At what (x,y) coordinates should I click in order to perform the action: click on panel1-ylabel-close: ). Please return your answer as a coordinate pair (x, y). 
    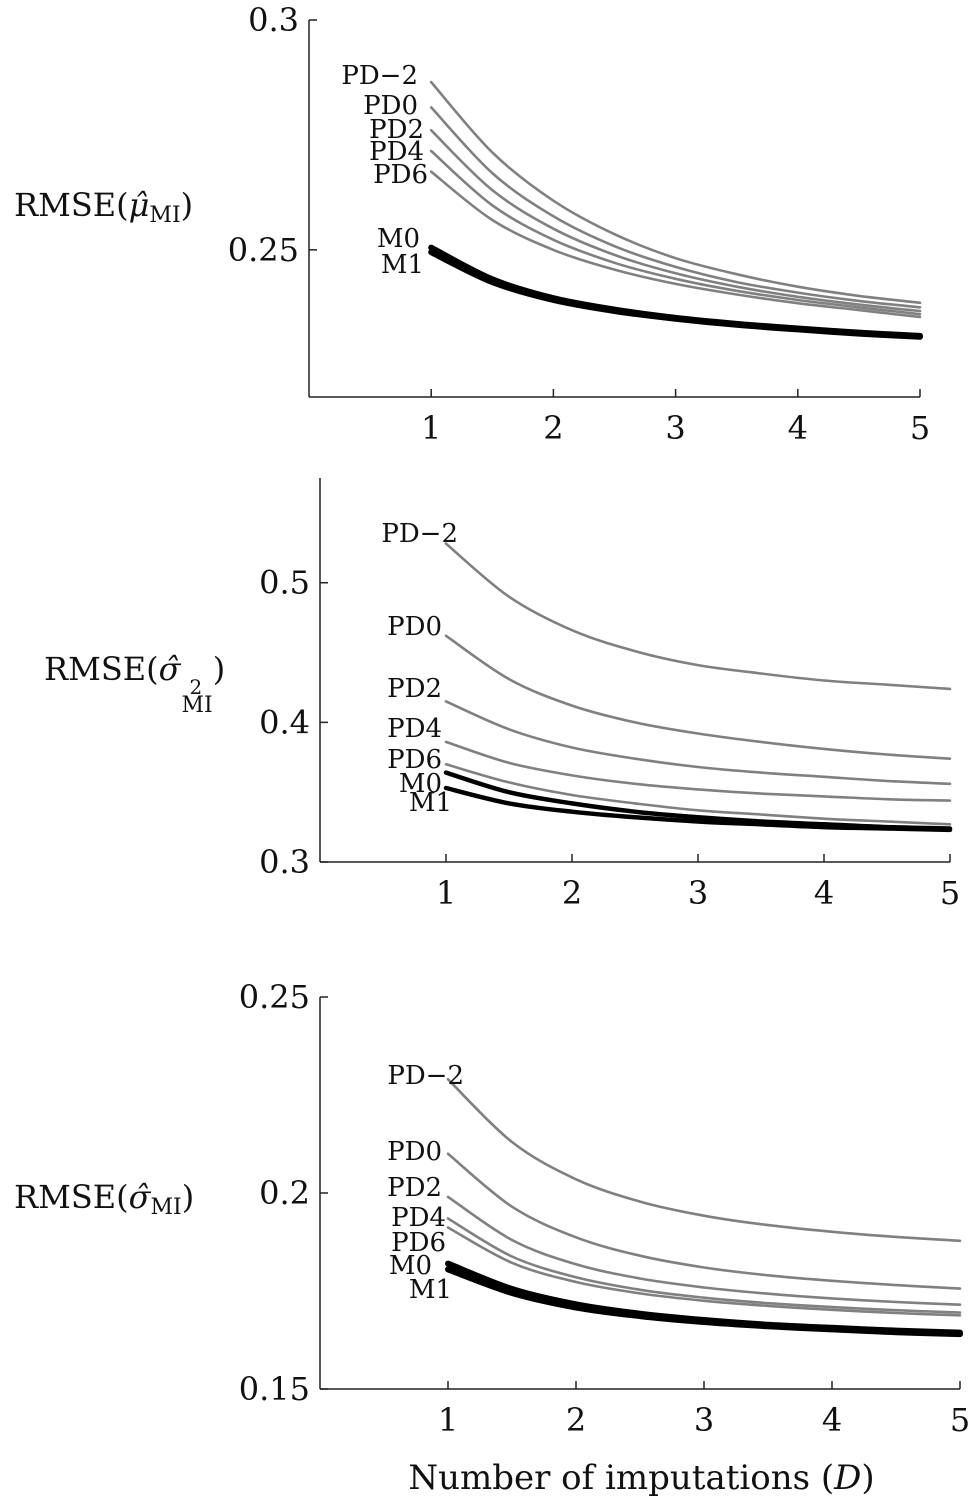
    Looking at the image, I should click on (187, 205).